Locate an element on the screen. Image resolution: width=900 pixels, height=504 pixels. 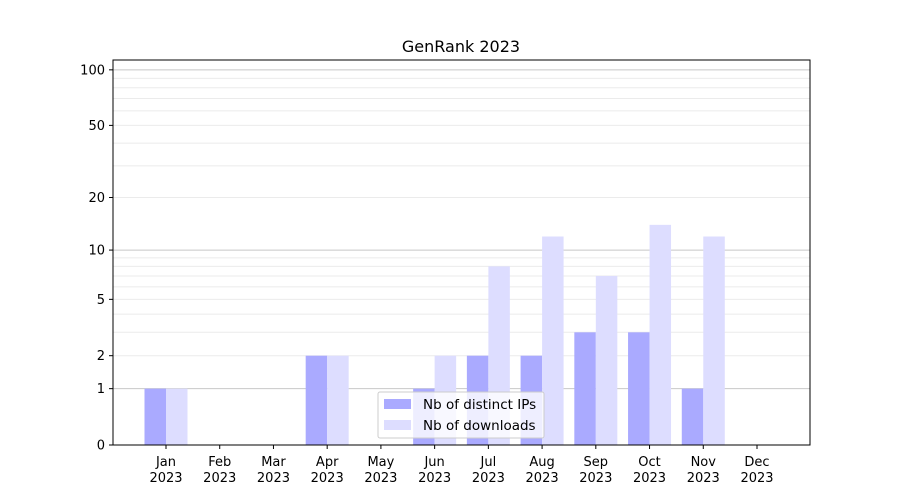
y-tick-label: 100 is located at coordinates (92, 70).